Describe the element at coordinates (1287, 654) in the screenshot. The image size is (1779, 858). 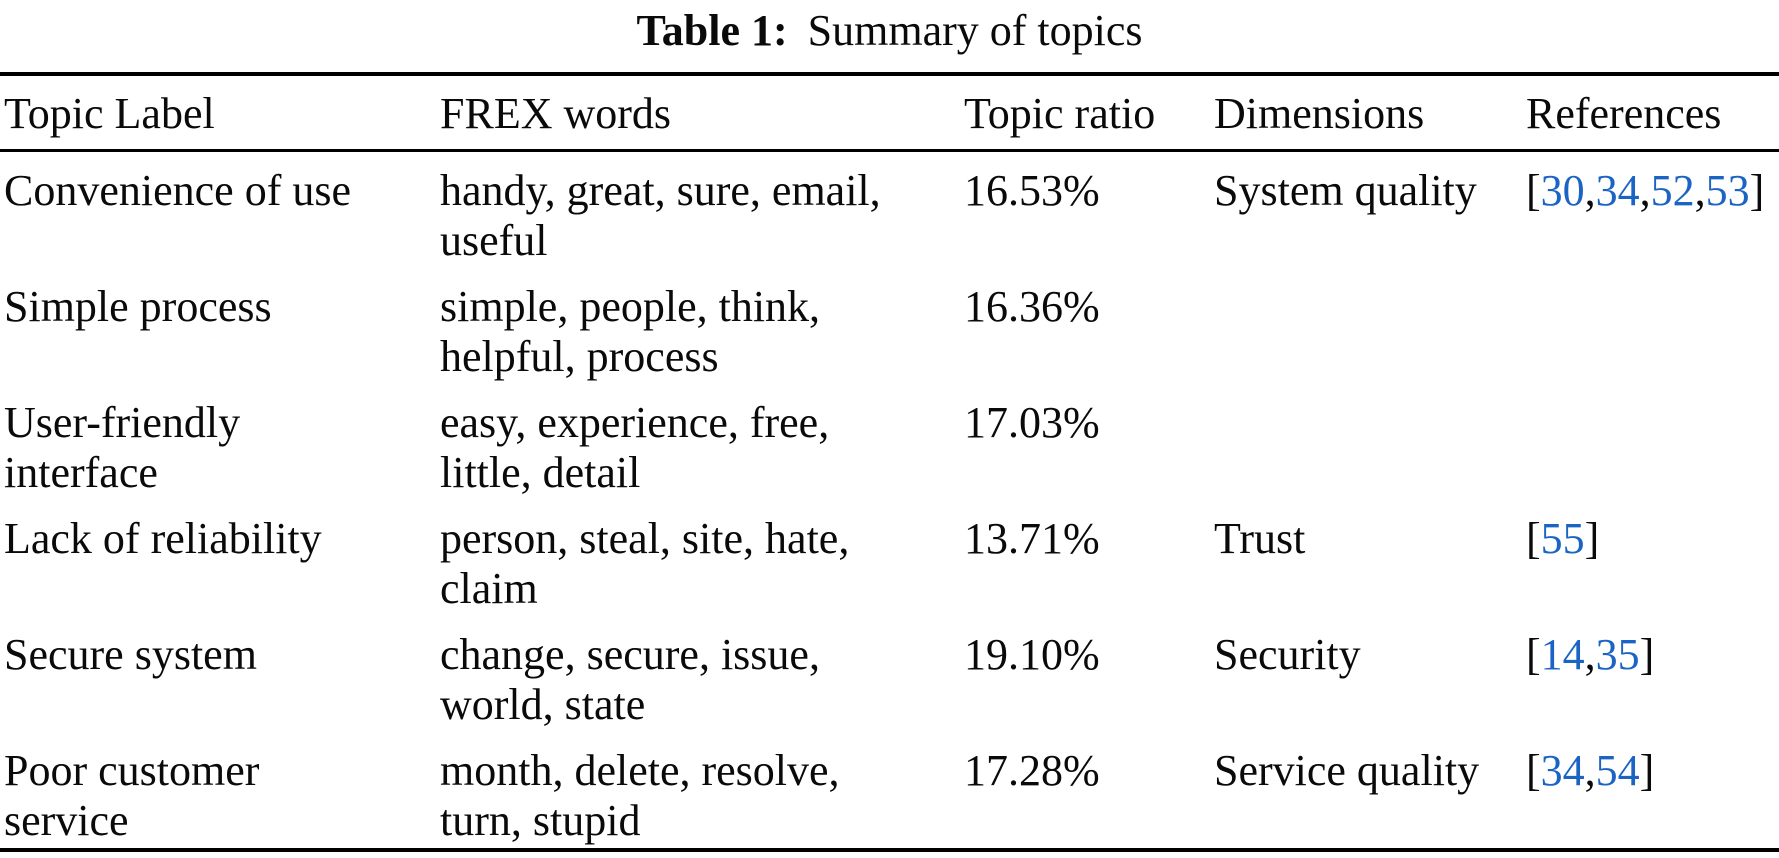
I see `dimensions-cell: Security` at that location.